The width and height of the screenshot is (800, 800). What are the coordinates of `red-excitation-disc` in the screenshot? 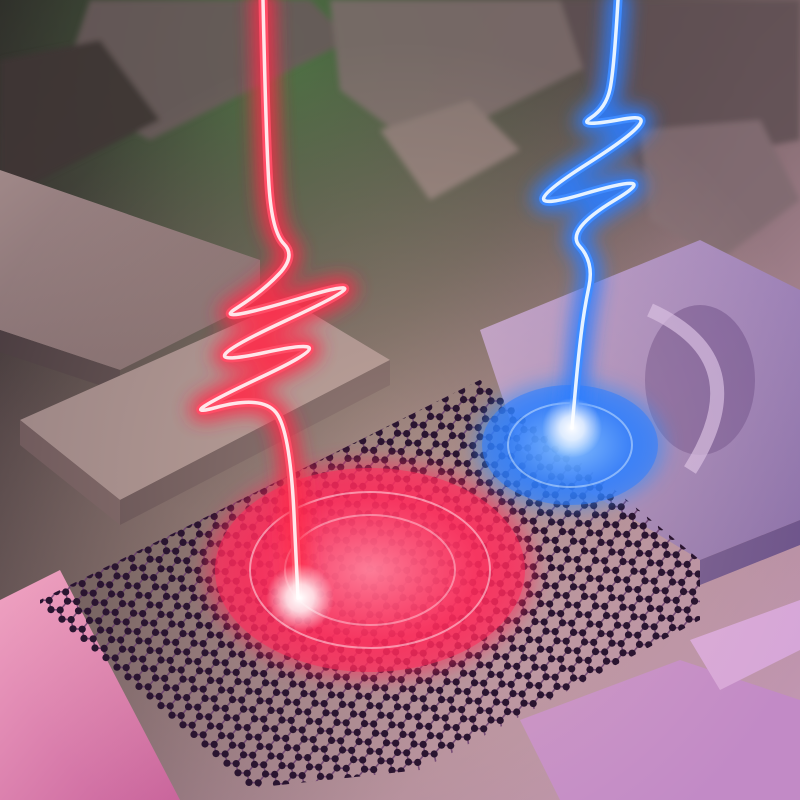 It's located at (370, 570).